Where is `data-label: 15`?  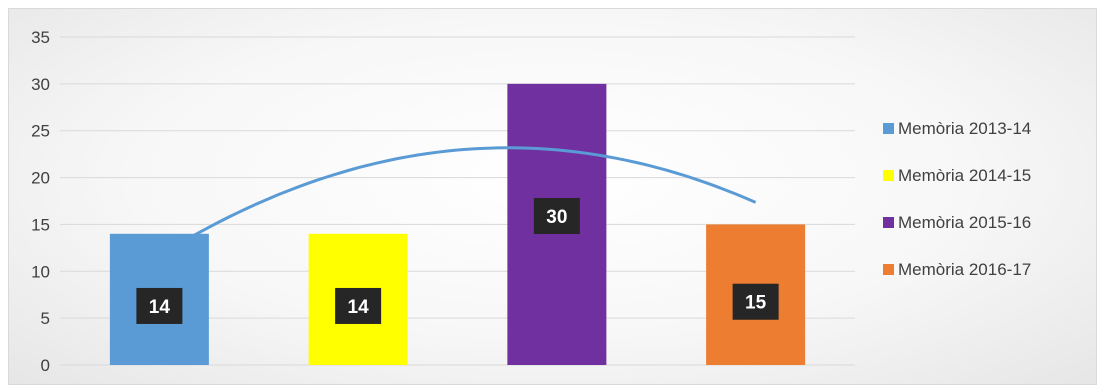
data-label: 15 is located at coordinates (755, 301).